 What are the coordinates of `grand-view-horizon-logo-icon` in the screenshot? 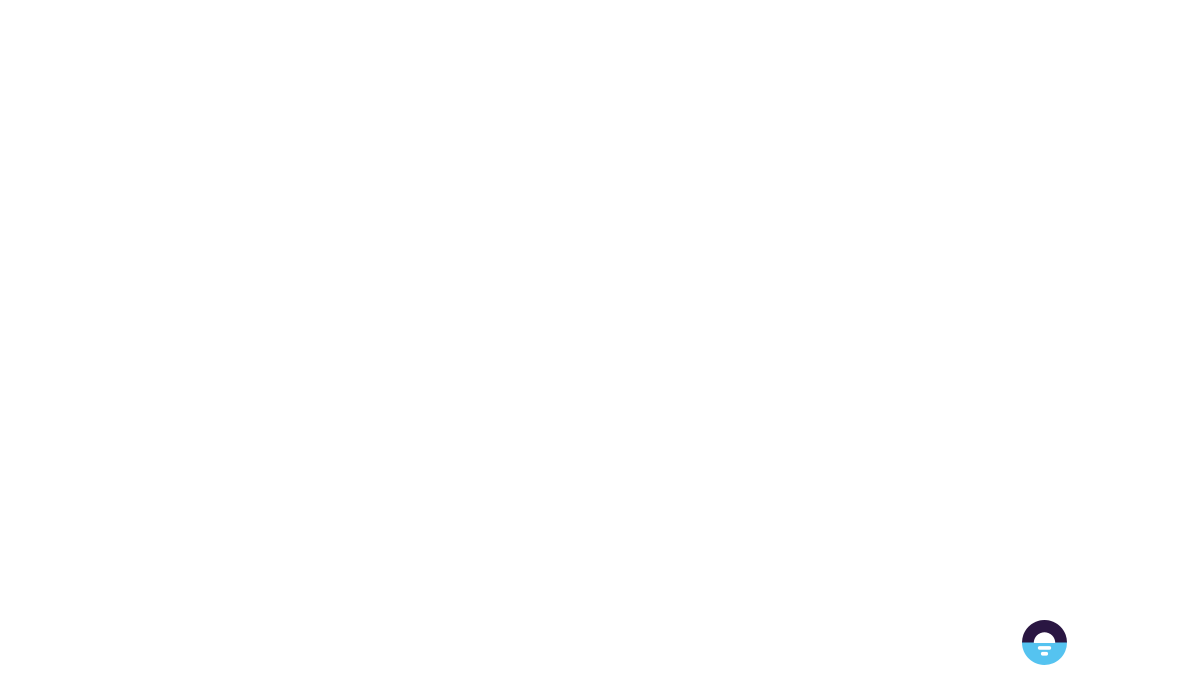 It's located at (1044, 642).